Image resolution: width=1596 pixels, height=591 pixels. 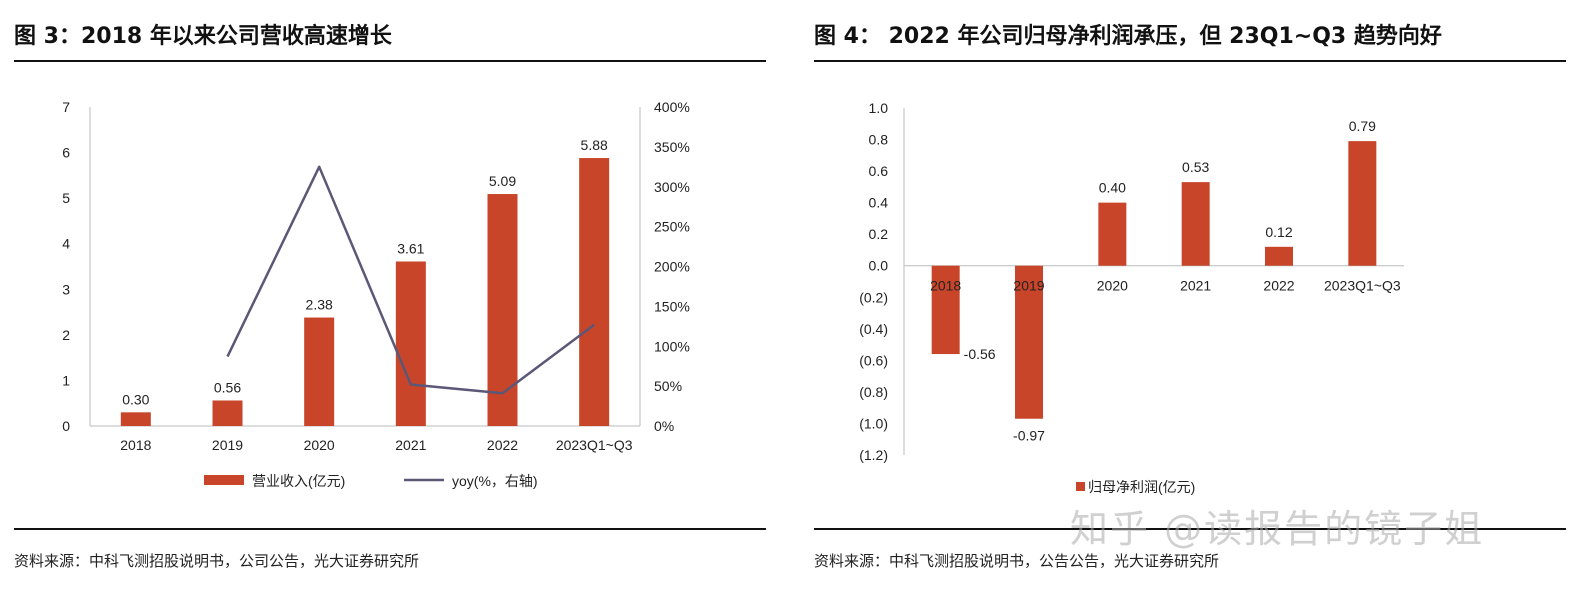 I want to click on data-label: 5.09, so click(x=502, y=181).